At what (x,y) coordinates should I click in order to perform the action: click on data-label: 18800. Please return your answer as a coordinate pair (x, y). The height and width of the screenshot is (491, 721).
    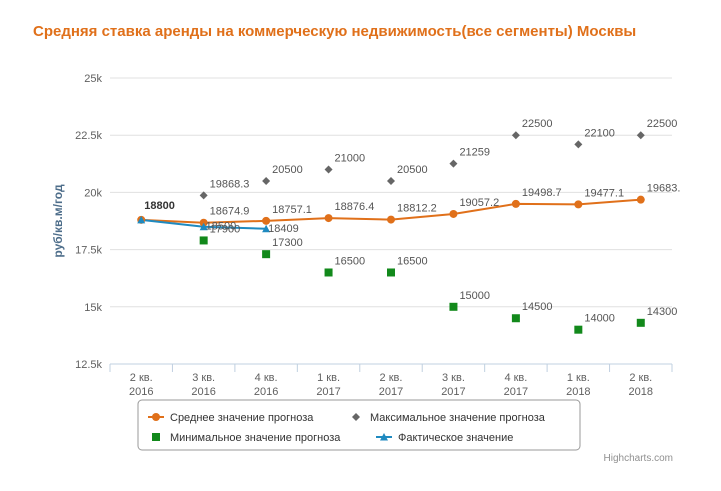
    Looking at the image, I should click on (159, 206).